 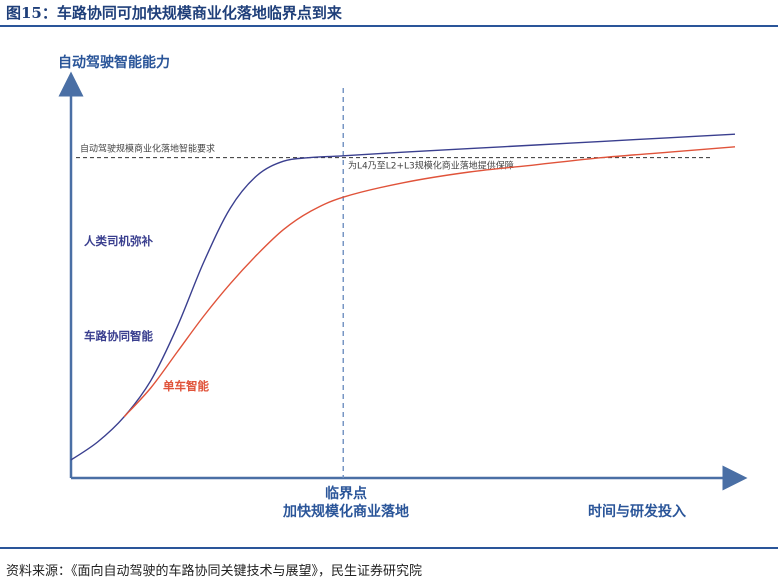 I want to click on footer-divider, so click(x=389, y=548).